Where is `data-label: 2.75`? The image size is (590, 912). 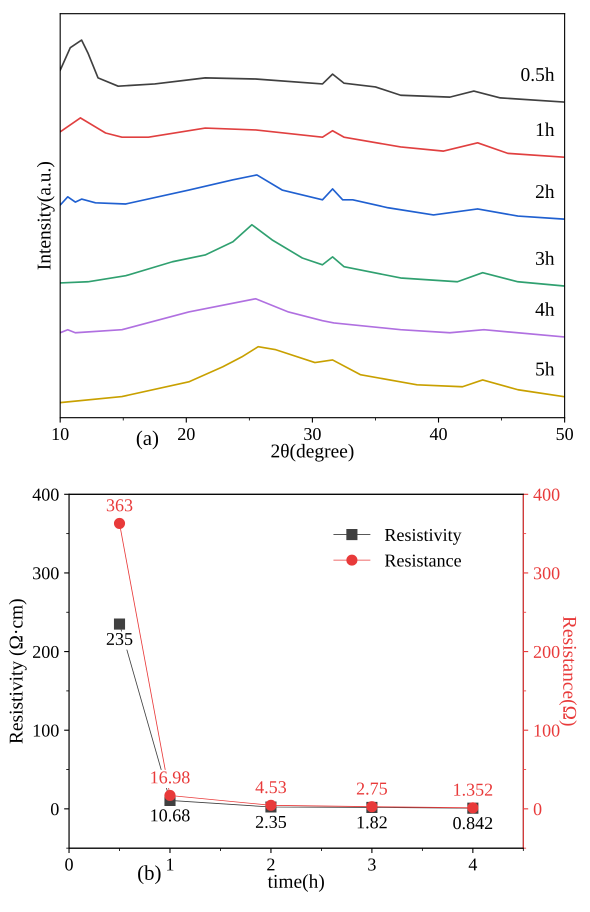 data-label: 2.75 is located at coordinates (371, 788).